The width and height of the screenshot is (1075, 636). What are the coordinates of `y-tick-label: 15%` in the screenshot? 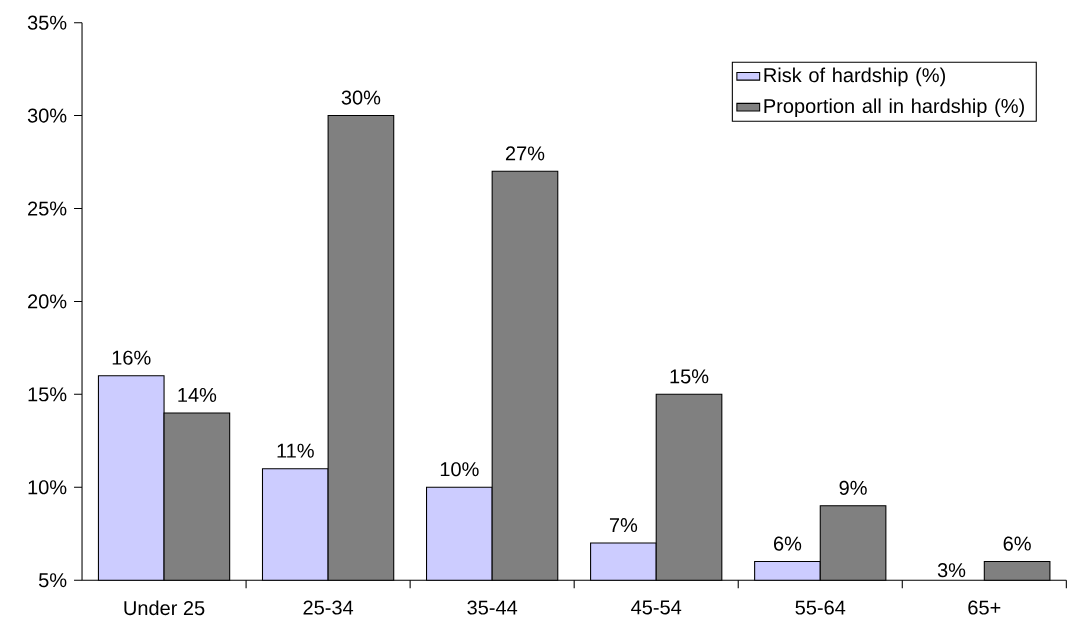 It's located at (47, 394).